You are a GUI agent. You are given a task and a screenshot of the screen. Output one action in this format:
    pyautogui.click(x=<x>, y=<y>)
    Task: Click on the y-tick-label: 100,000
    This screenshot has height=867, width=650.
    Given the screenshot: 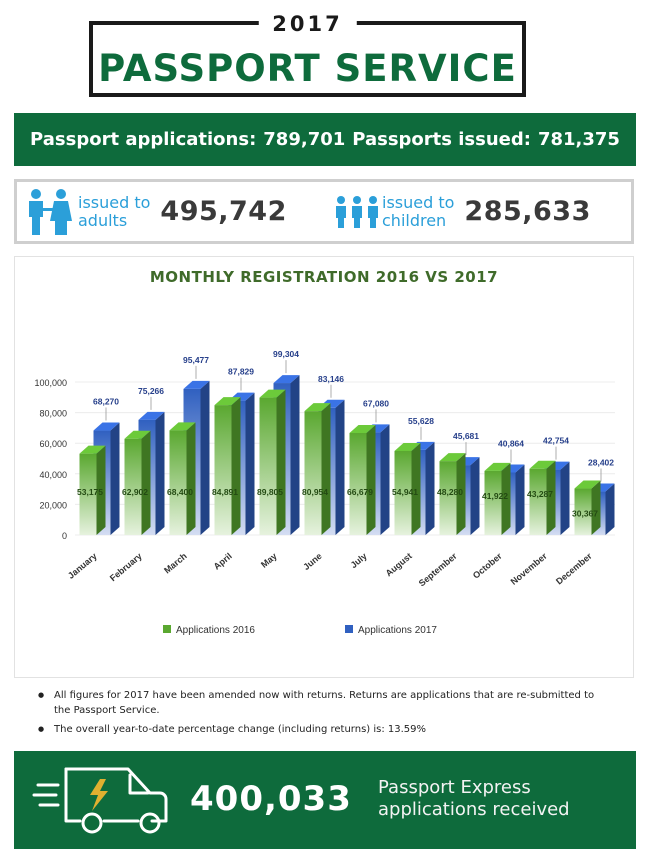 What is the action you would take?
    pyautogui.click(x=50, y=383)
    